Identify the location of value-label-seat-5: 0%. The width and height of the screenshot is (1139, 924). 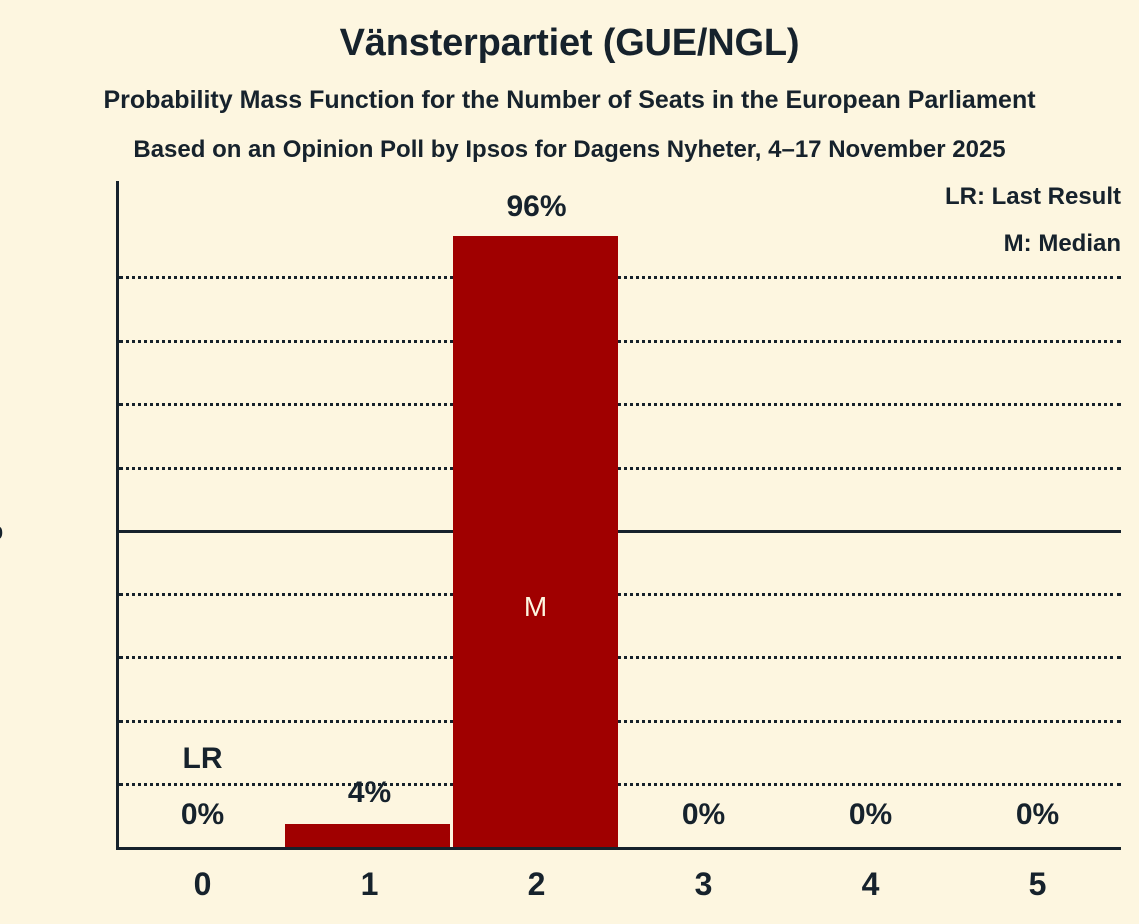
(1037, 814).